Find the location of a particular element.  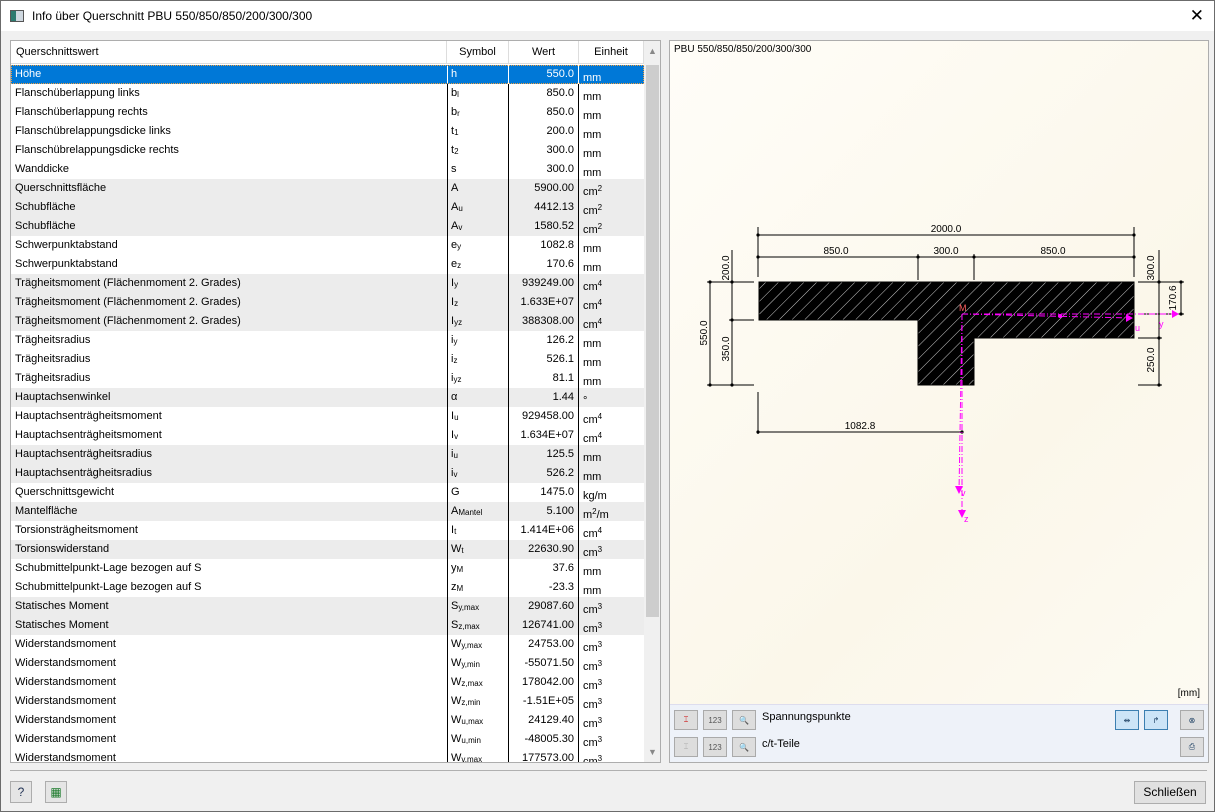

table-row: Flanschüberlappung links bl 850.0 mm is located at coordinates (327, 93).